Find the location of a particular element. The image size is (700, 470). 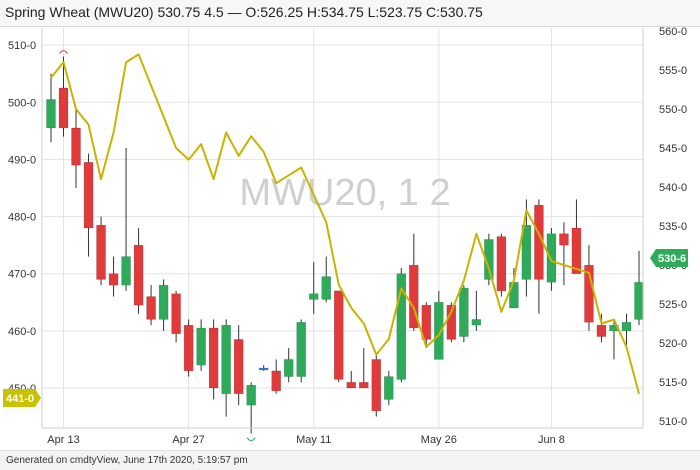

right-tick-label: 525-0 is located at coordinates (673, 305).